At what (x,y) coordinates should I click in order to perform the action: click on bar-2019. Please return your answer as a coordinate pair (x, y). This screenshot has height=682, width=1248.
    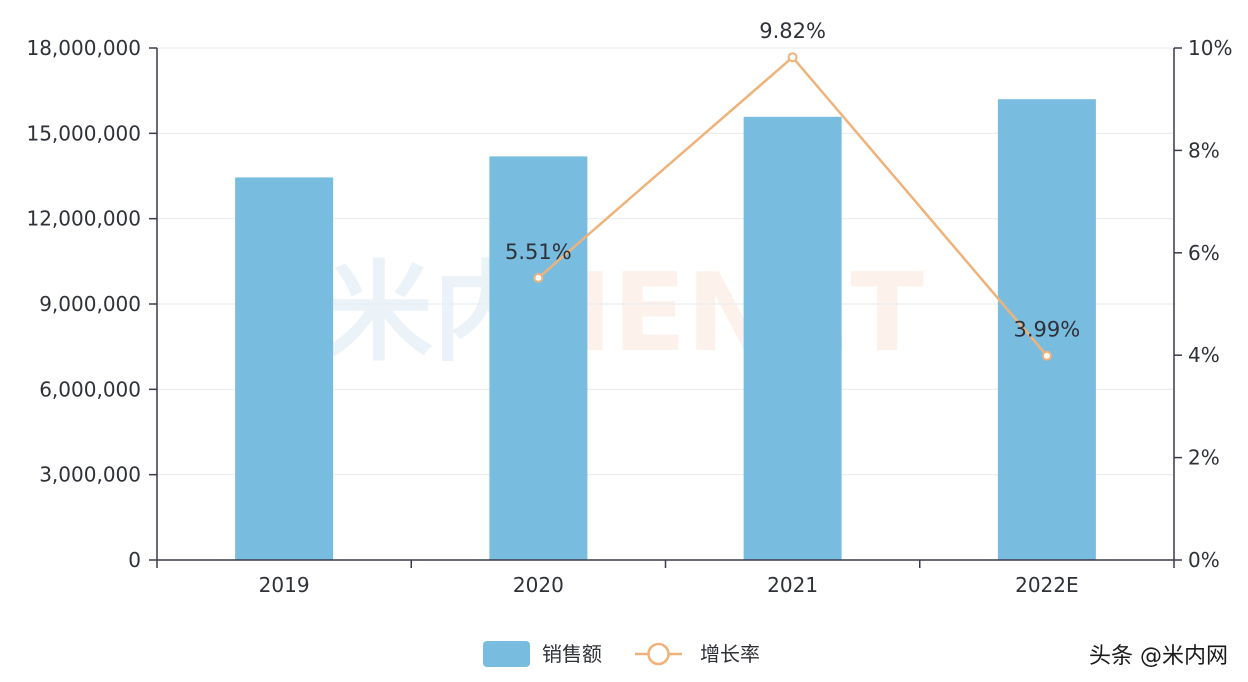
    Looking at the image, I should click on (284, 368).